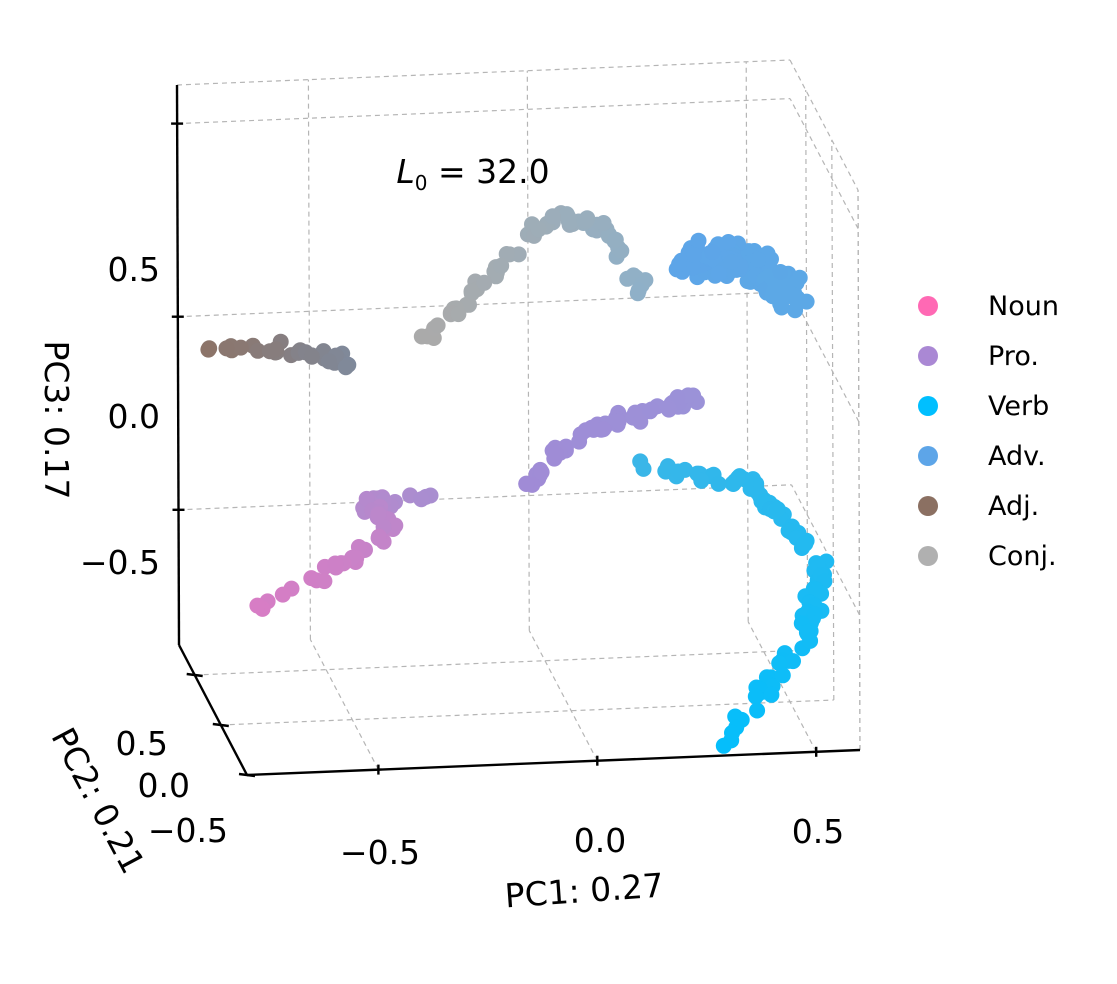  What do you see at coordinates (584, 891) in the screenshot?
I see `x-axis-label: PC1: 0.27` at bounding box center [584, 891].